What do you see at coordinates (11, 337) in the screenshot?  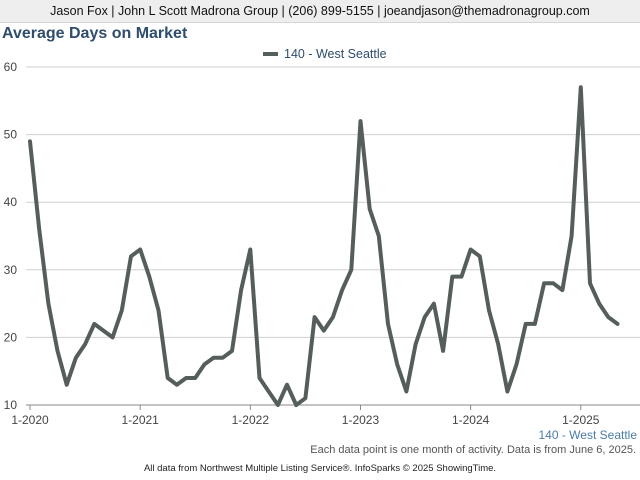 I see `y-tick-label: 20` at bounding box center [11, 337].